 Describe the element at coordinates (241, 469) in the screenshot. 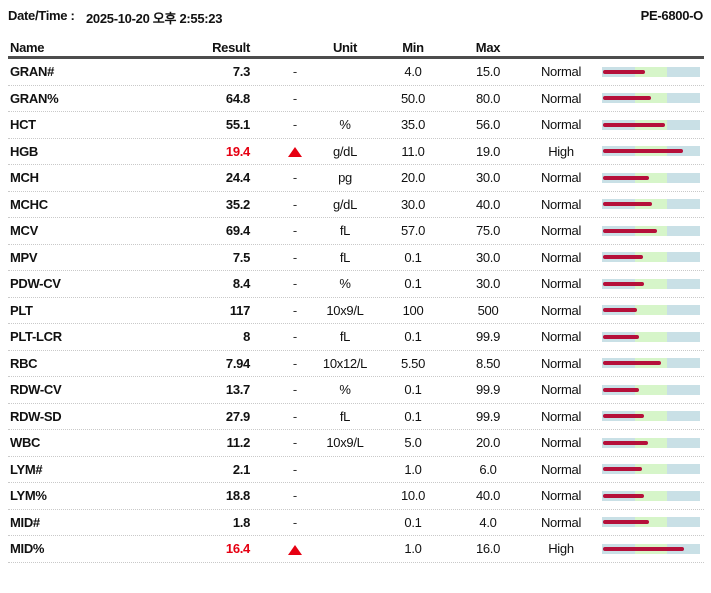

I see `param-result: 2.1` at that location.